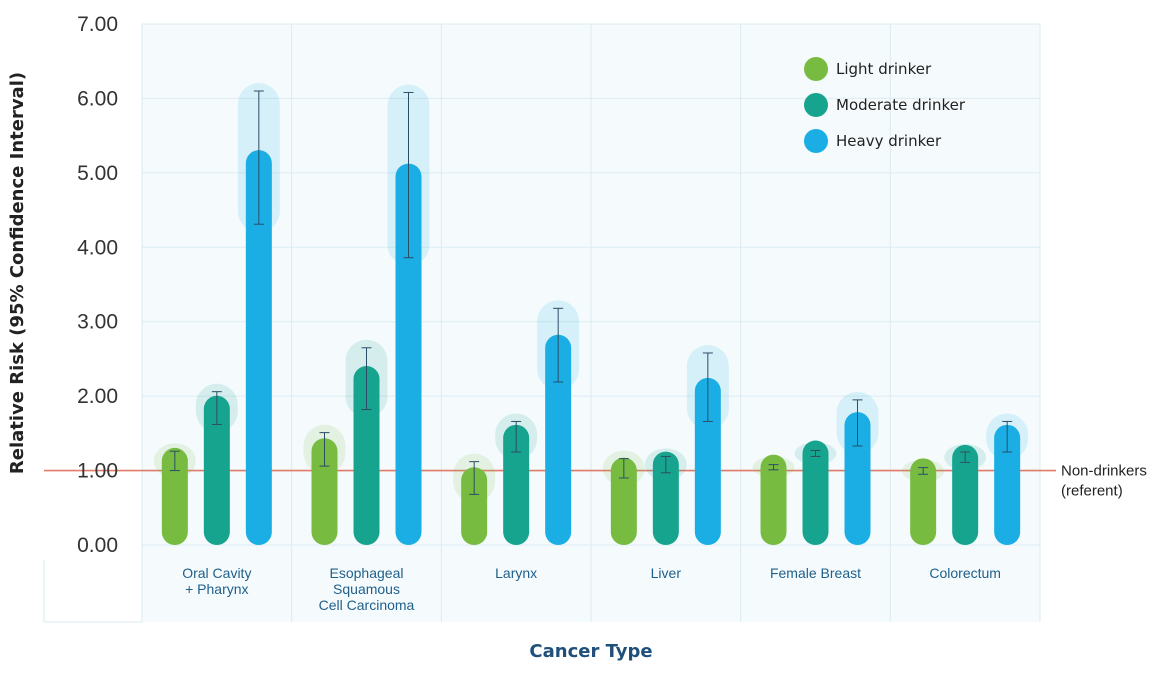  What do you see at coordinates (97, 98) in the screenshot?
I see `y-tick-label: 6.00` at bounding box center [97, 98].